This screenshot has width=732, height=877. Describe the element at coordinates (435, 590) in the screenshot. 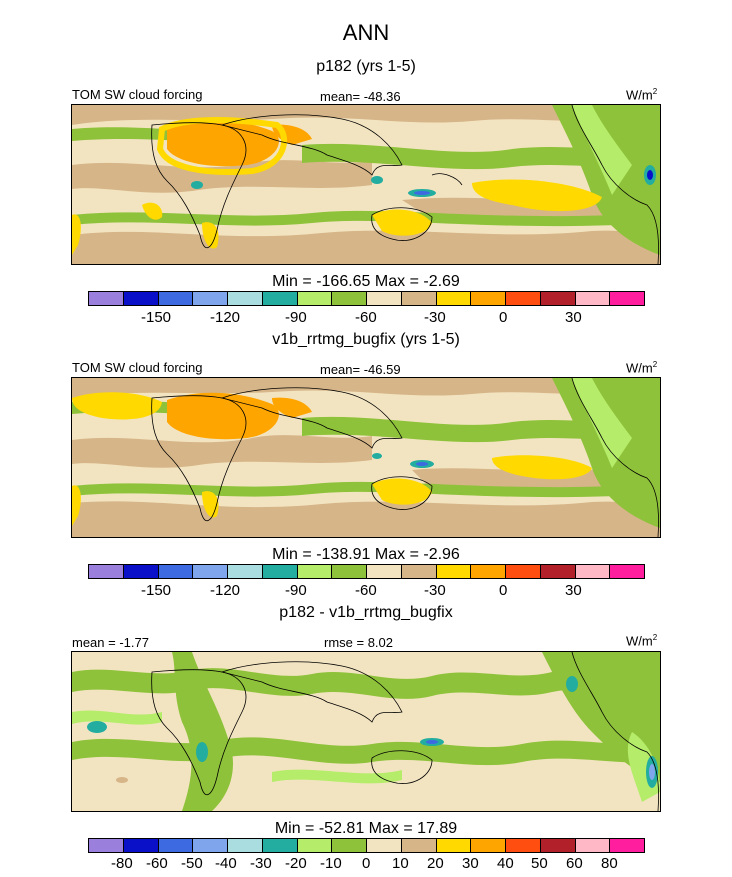

I see `panel-2-tick: -30` at that location.